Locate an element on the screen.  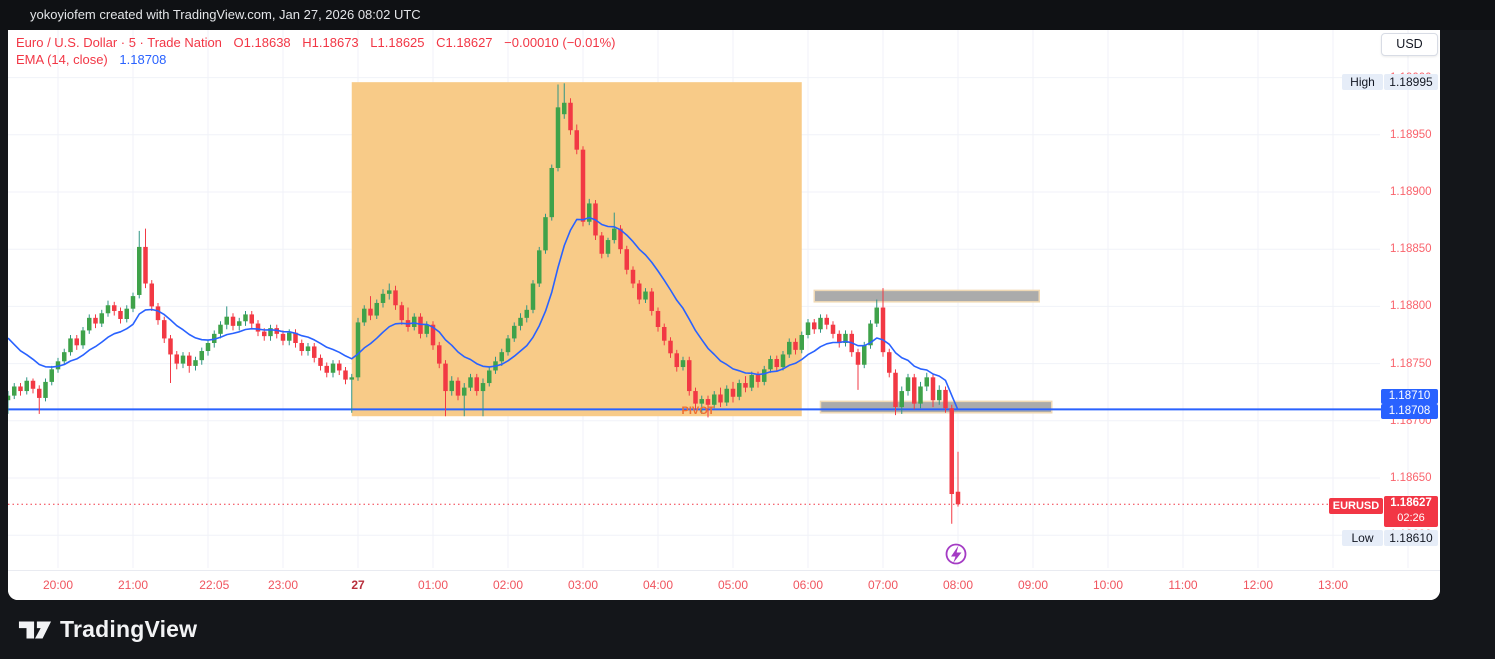
time-axis-label: 05:00 is located at coordinates (733, 585).